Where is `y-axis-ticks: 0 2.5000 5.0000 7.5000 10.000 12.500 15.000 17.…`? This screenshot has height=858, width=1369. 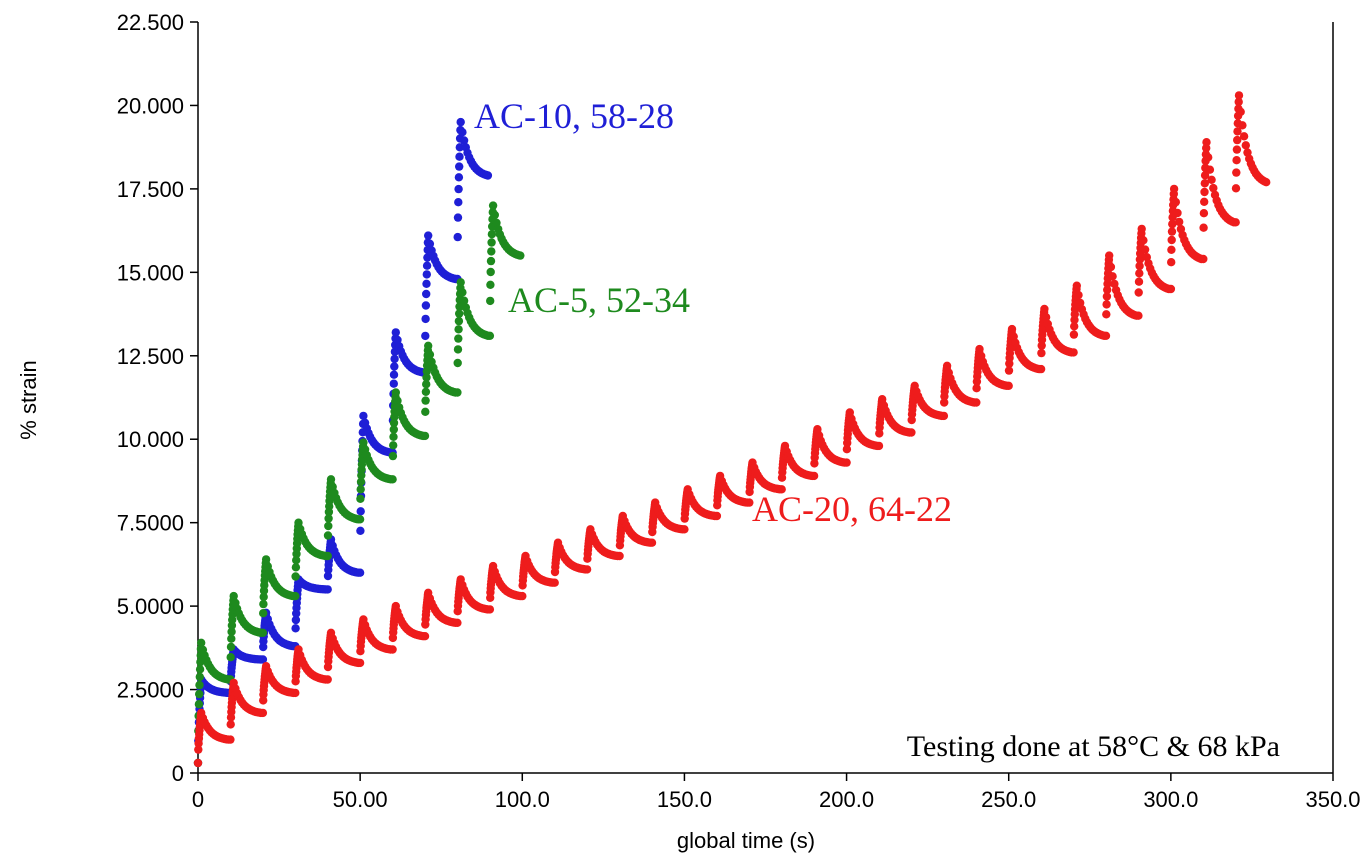
y-axis-ticks: 0 2.5000 5.0000 7.5000 10.000 12.500 15.000 17.… is located at coordinates (157, 398).